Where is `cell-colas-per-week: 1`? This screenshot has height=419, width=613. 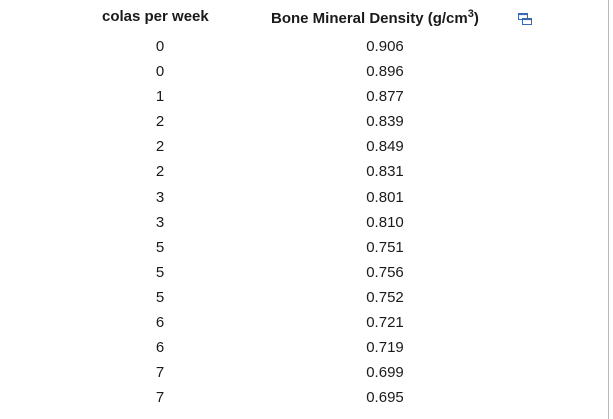 cell-colas-per-week: 1 is located at coordinates (160, 97).